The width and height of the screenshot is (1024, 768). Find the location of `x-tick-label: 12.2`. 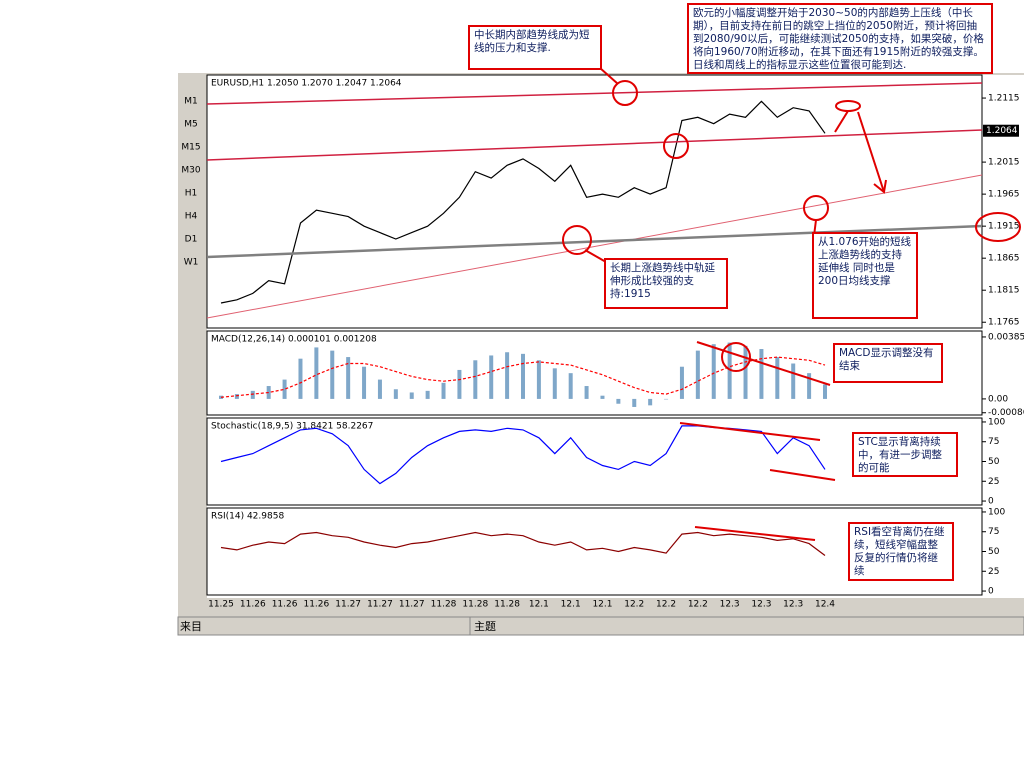

x-tick-label: 12.2 is located at coordinates (698, 605).